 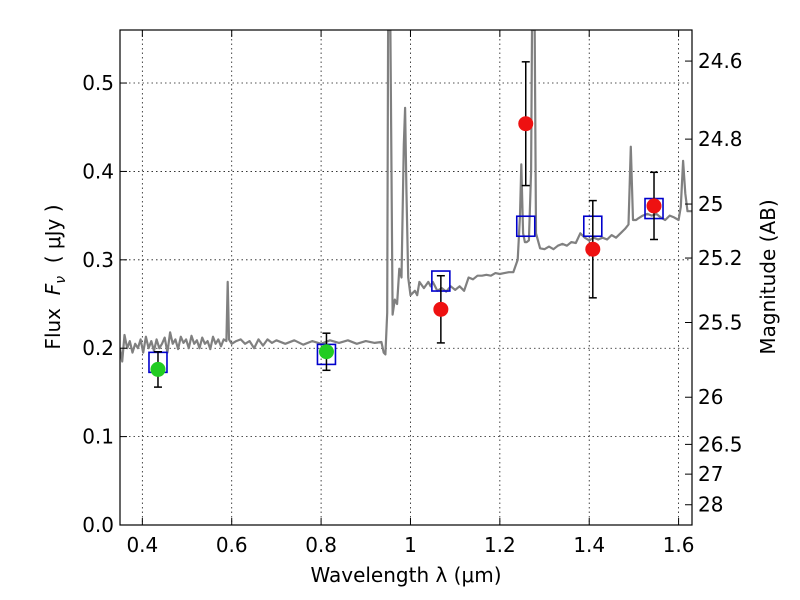 What do you see at coordinates (98, 437) in the screenshot?
I see `y-tick-label: 0.1` at bounding box center [98, 437].